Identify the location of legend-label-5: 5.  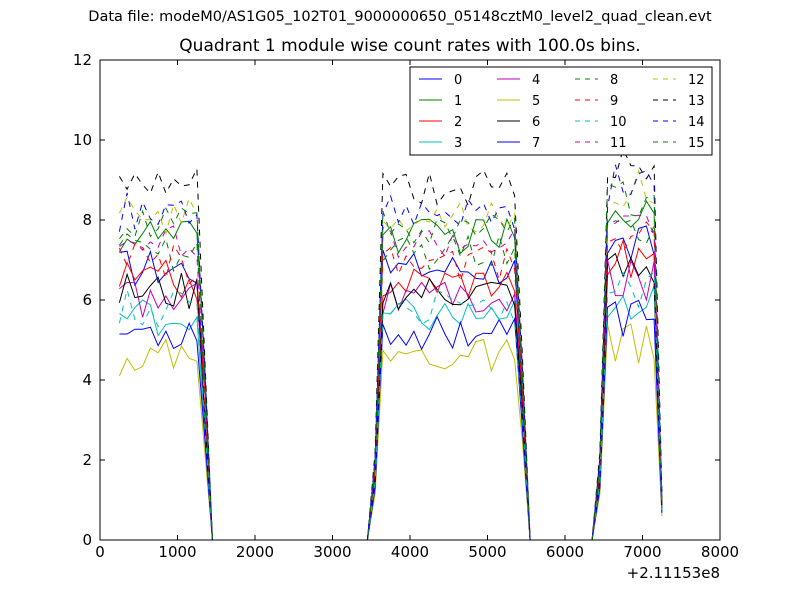
(536, 101).